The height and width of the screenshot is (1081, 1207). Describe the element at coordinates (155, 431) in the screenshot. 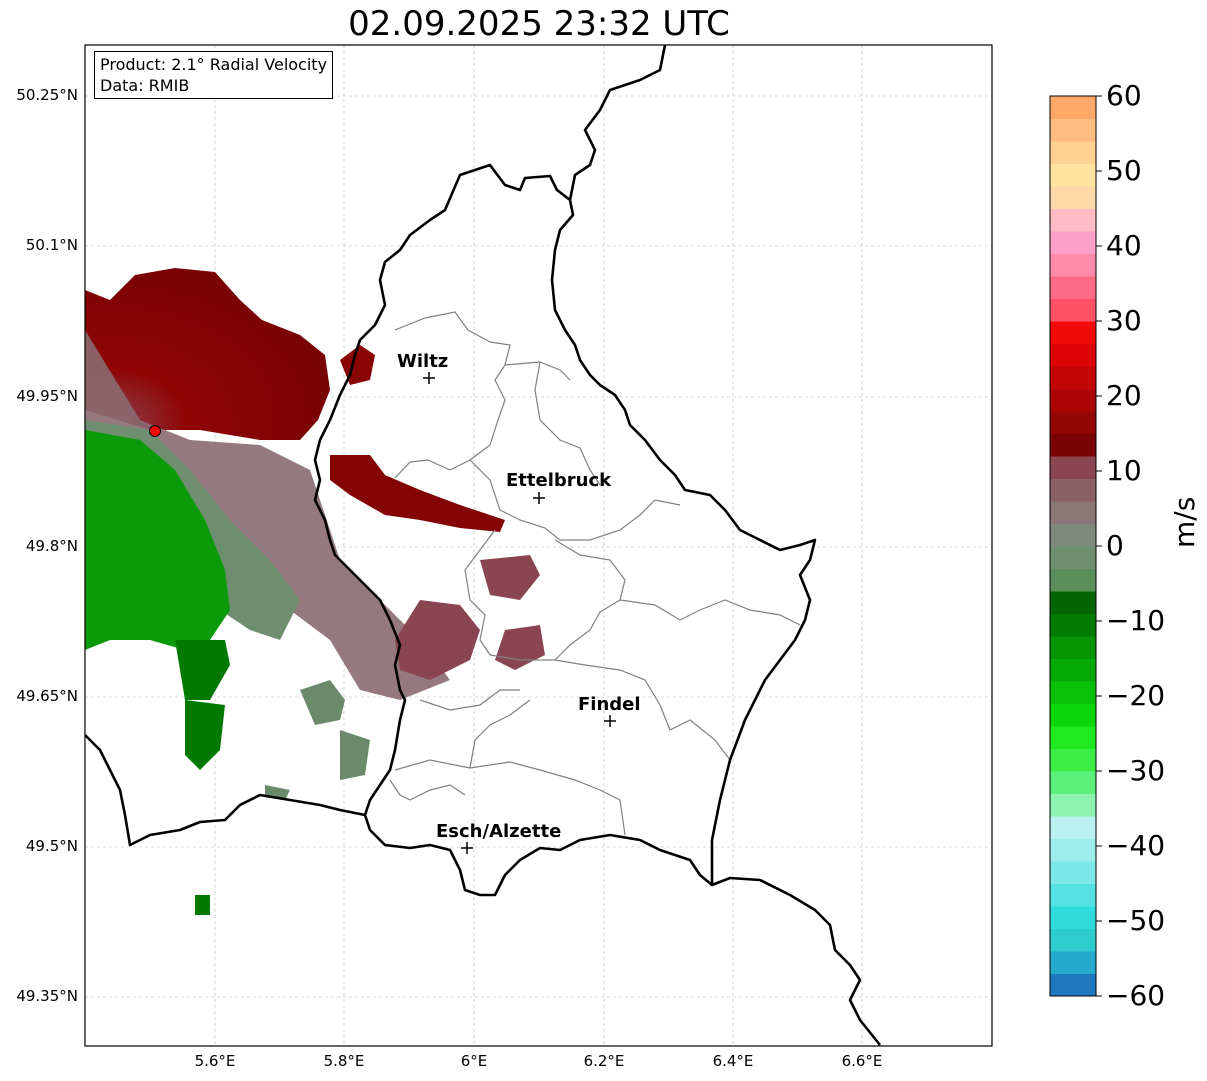

I see `radar-site` at that location.